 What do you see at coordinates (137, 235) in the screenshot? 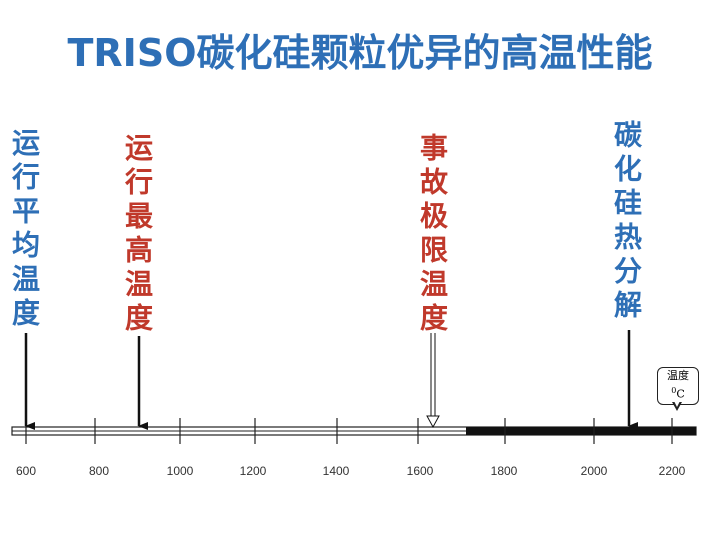
I see `marker-label-operating-max: 运行最高温度` at bounding box center [137, 235].